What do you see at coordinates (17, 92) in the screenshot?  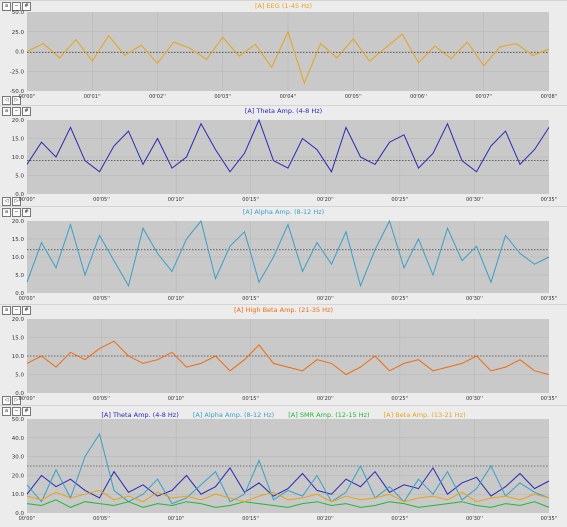 I see `y-tick-label: -50.0` at bounding box center [17, 92].